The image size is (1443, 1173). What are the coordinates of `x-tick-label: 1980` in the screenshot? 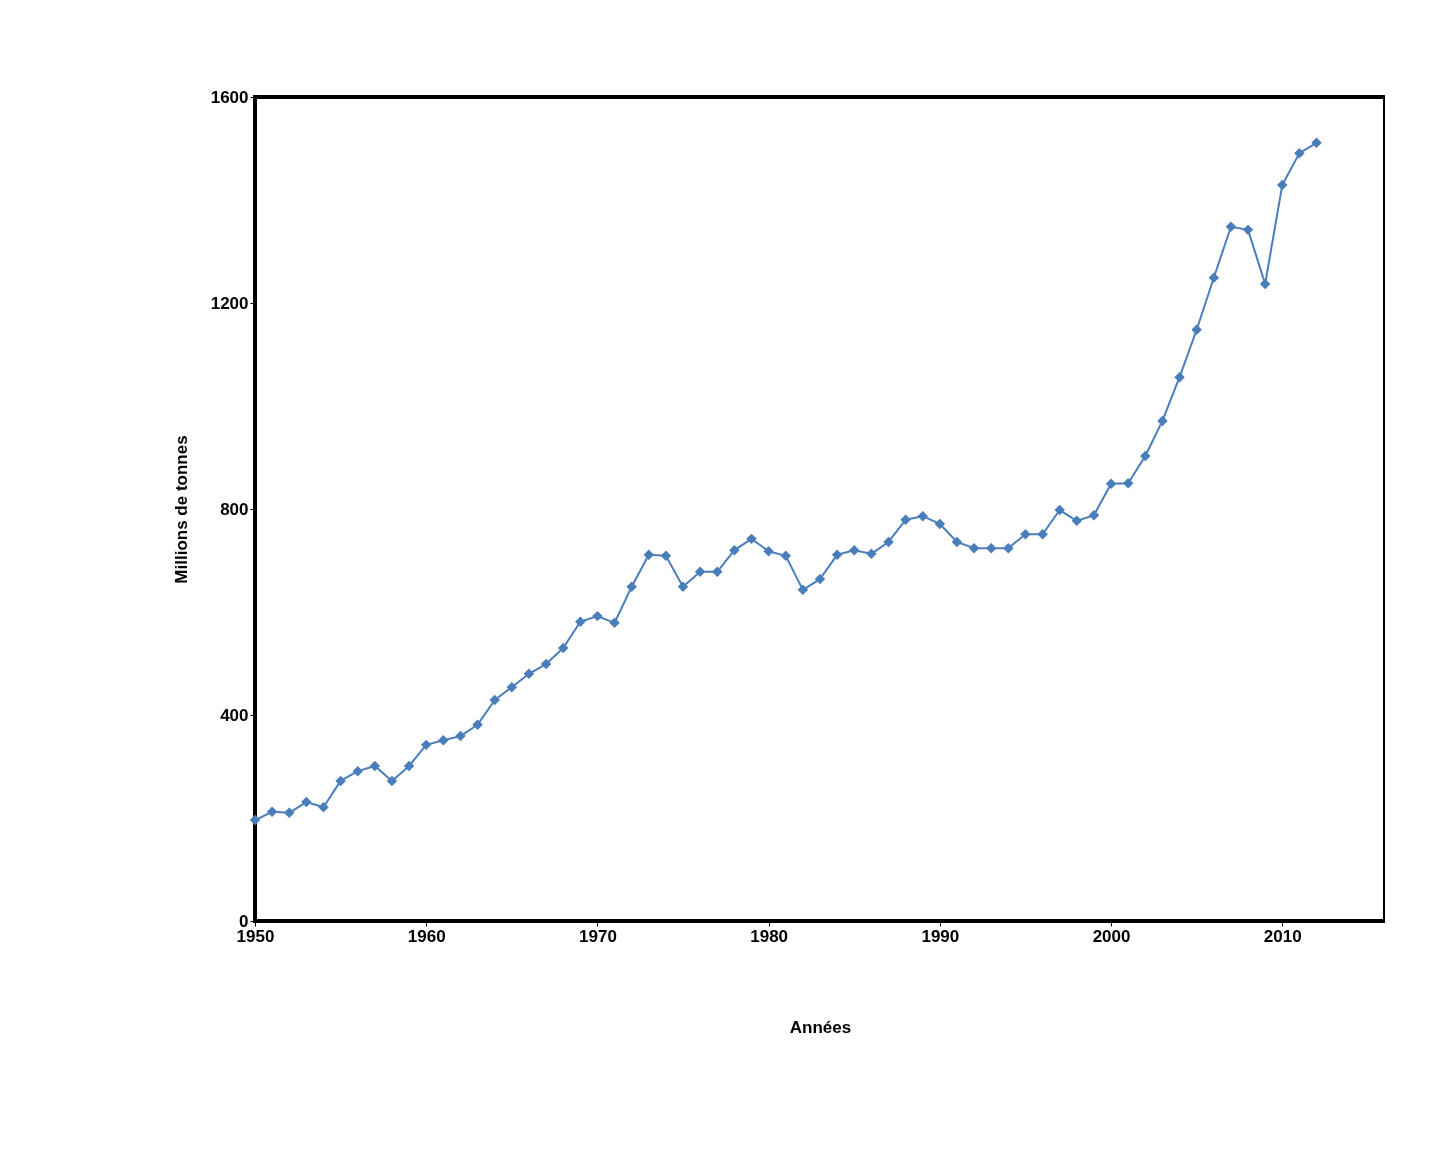 It's located at (769, 936).